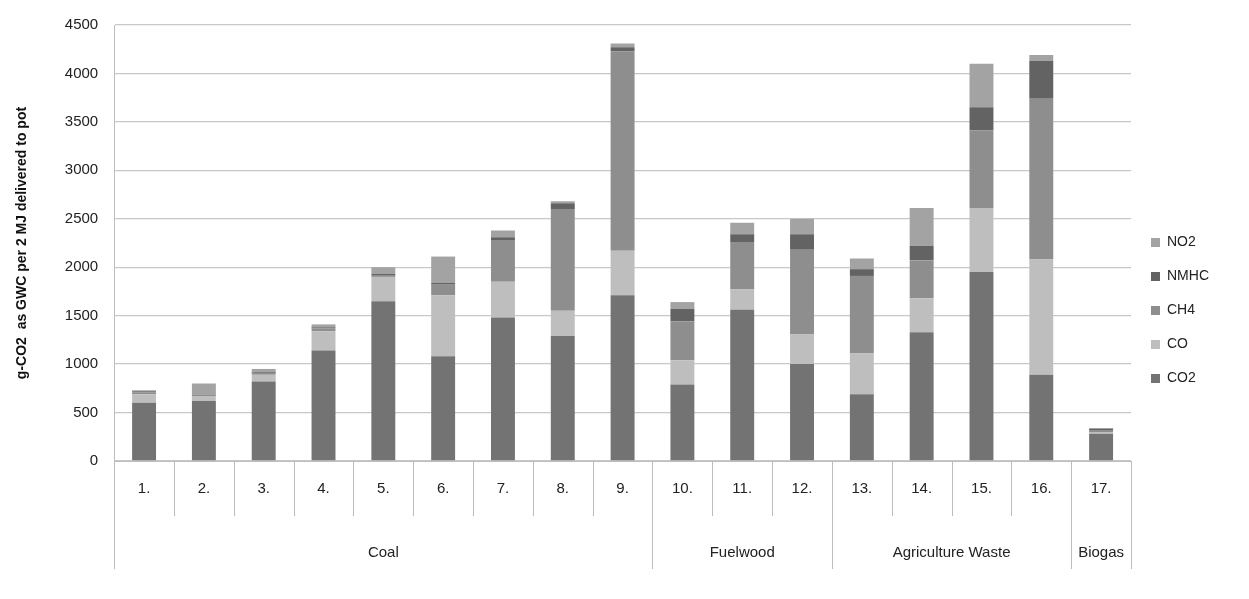 This screenshot has height=599, width=1249. I want to click on x-tick-label: 15., so click(981, 488).